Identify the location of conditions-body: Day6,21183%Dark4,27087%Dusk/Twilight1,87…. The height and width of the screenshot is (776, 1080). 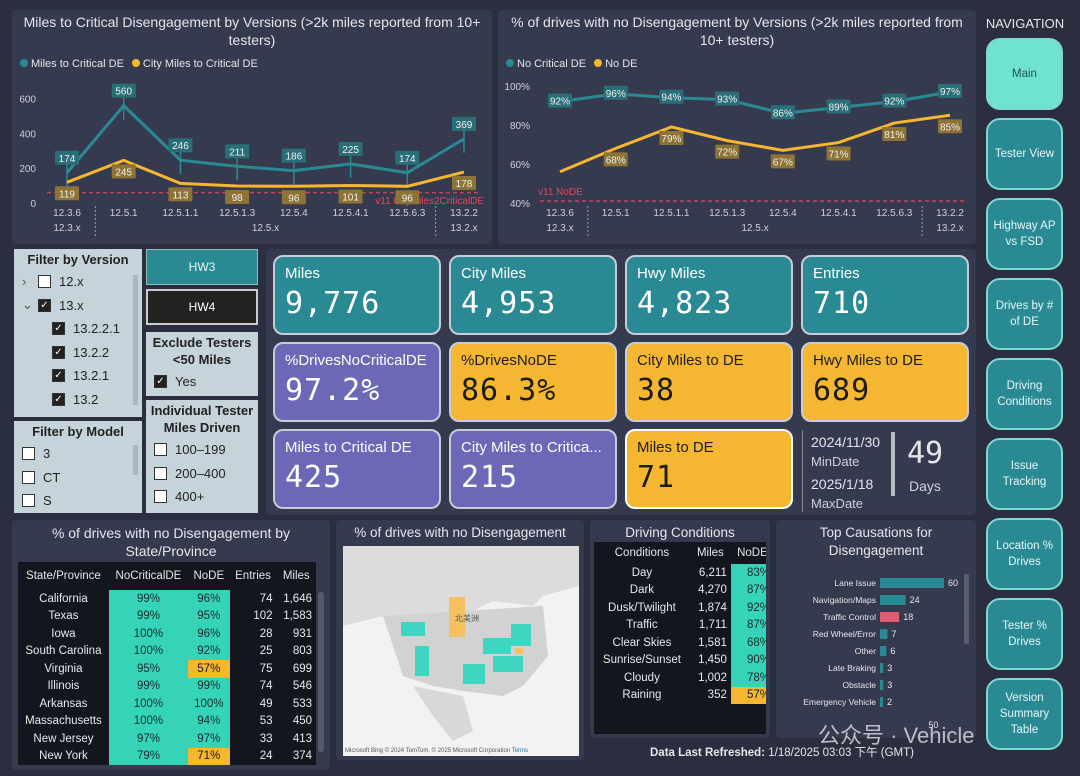
(680, 634).